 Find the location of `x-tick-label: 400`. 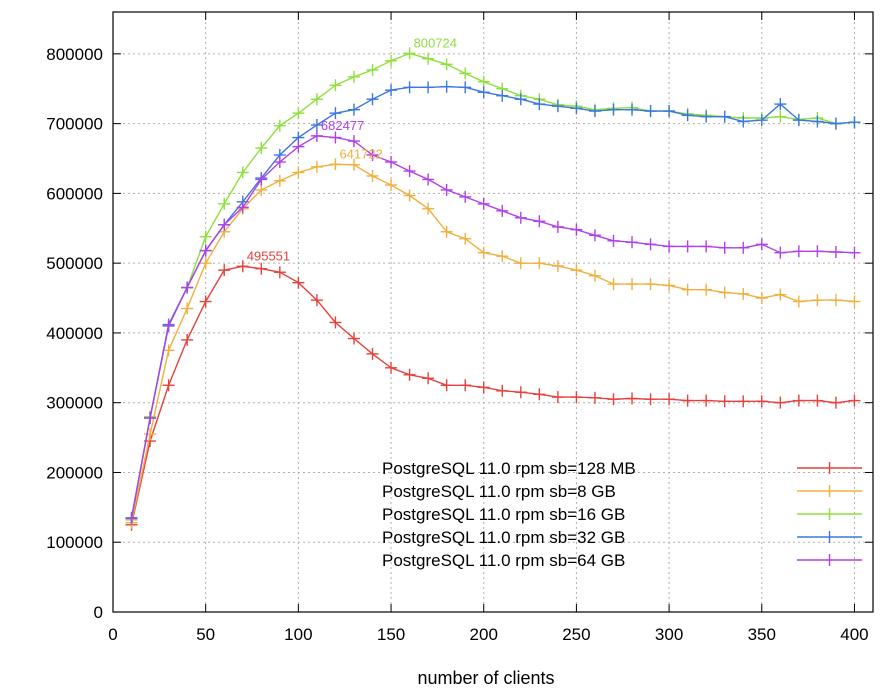

x-tick-label: 400 is located at coordinates (854, 634).